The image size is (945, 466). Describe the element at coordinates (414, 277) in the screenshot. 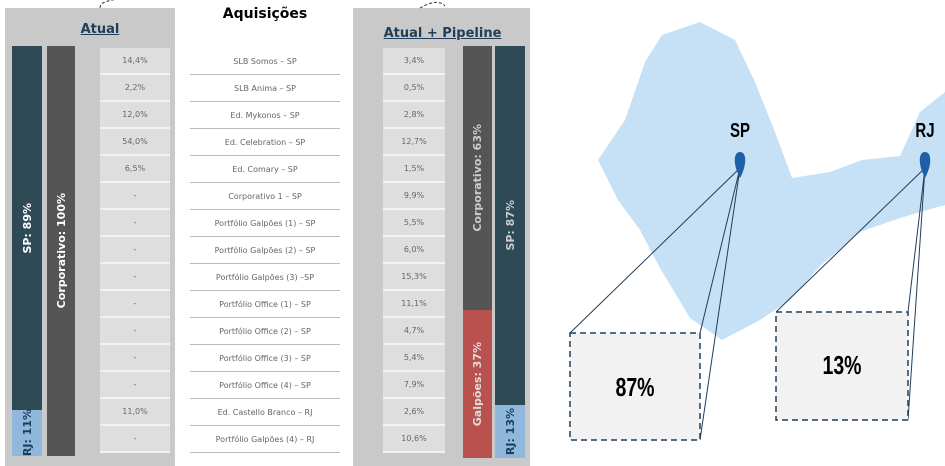

I see `pipeline-value: 15,3%` at that location.